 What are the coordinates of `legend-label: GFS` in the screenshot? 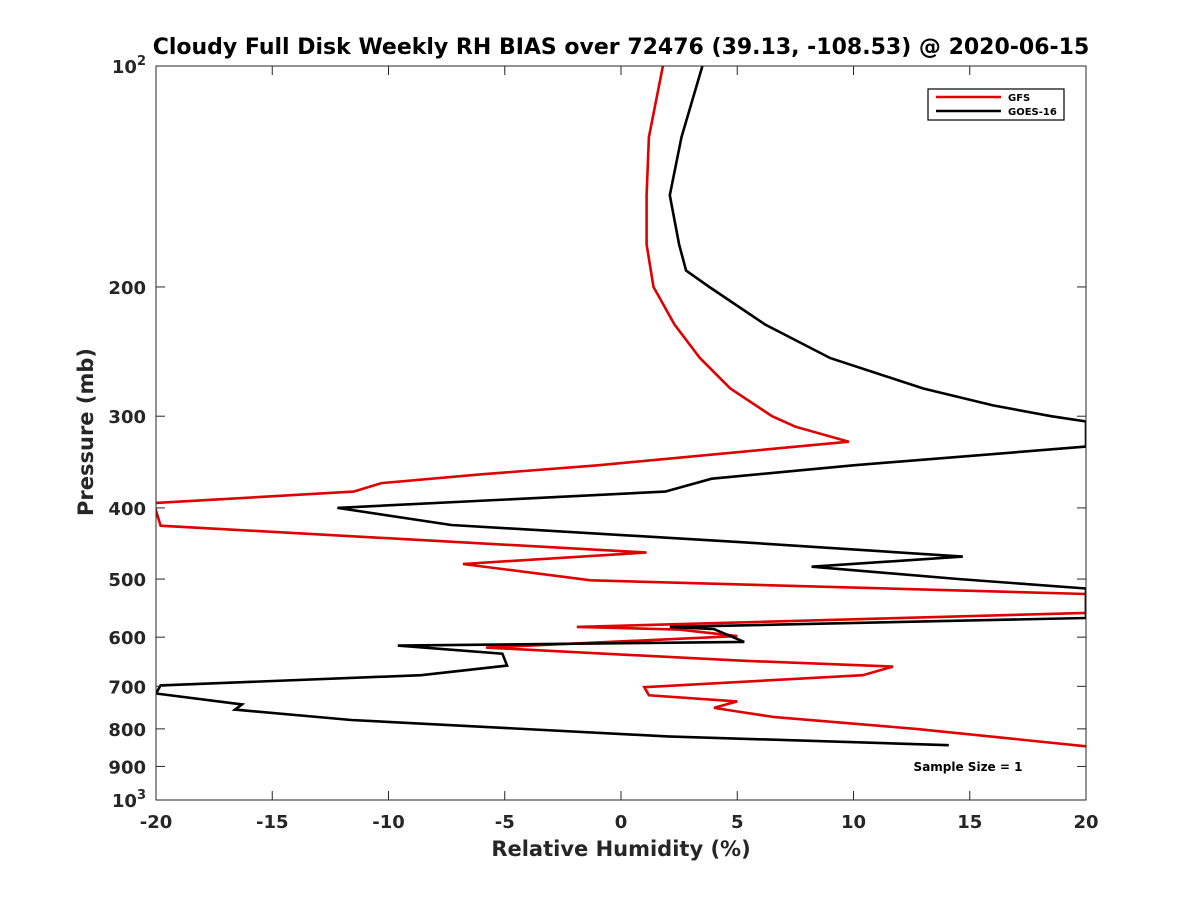 It's located at (1019, 98).